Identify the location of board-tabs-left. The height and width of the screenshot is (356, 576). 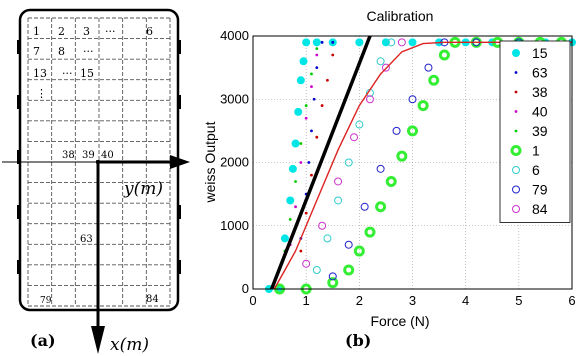
(19, 157).